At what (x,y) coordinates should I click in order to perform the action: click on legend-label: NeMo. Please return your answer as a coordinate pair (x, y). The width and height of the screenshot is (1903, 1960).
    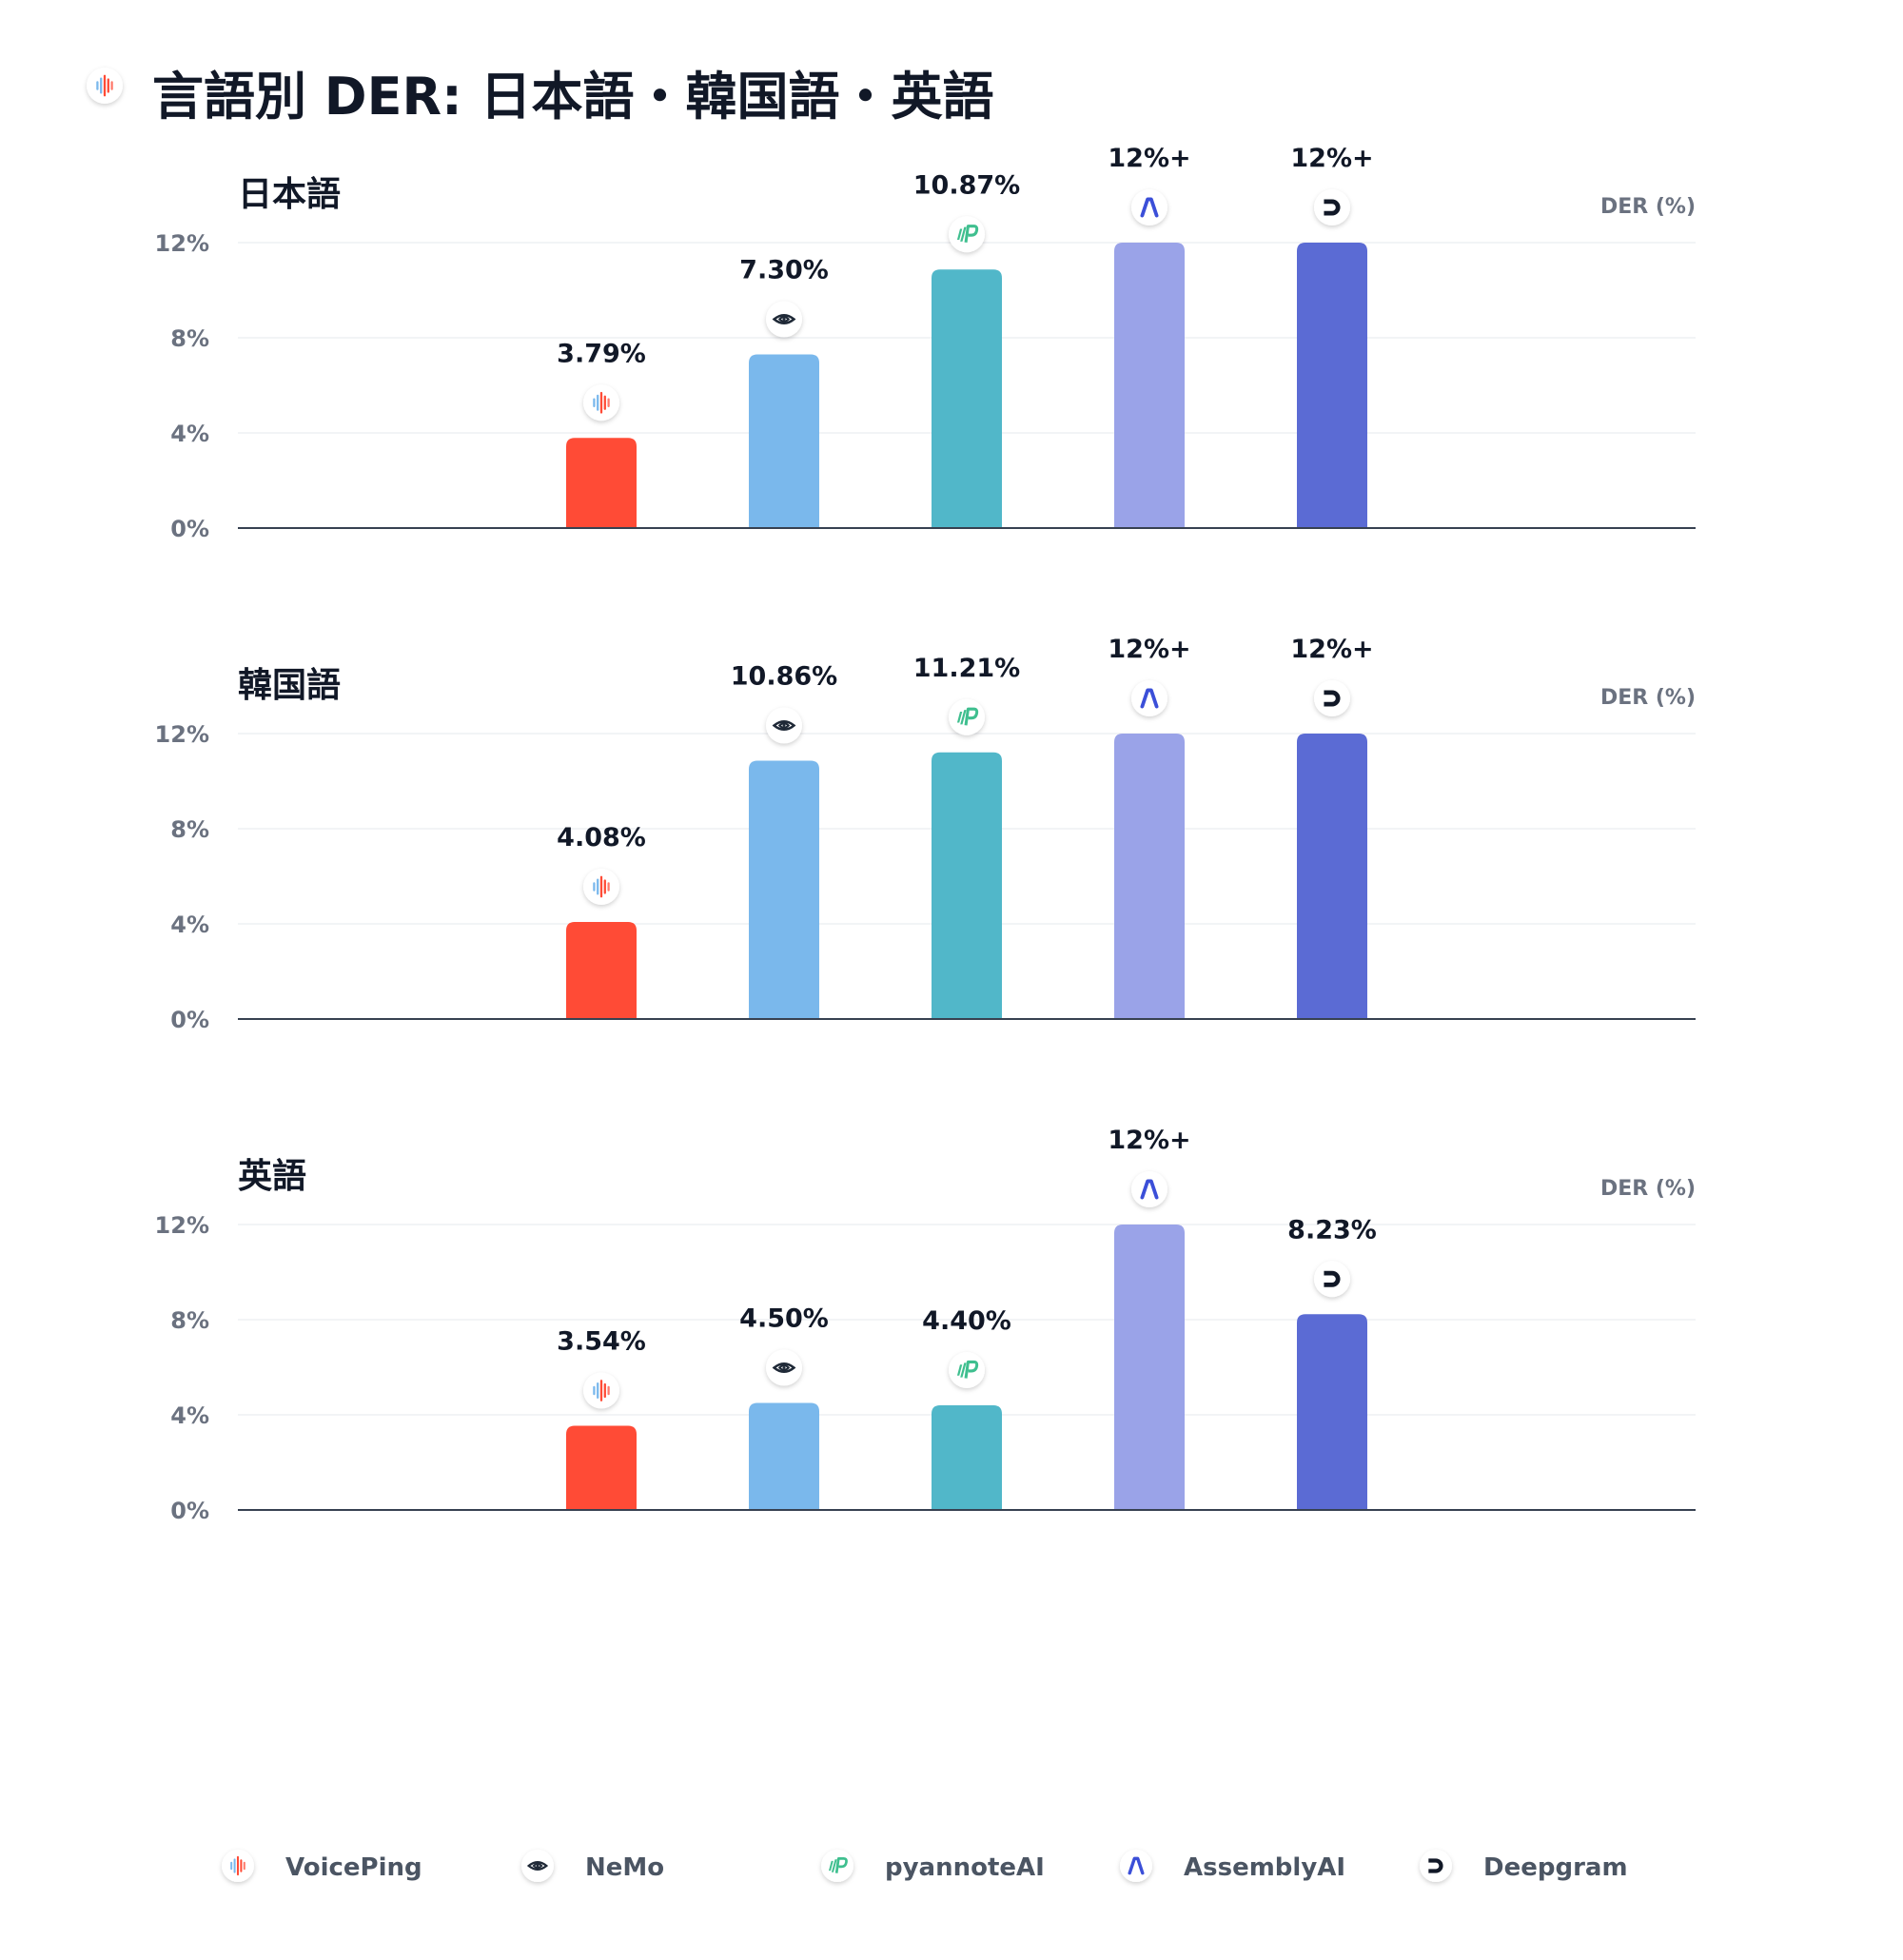
    Looking at the image, I should click on (625, 1867).